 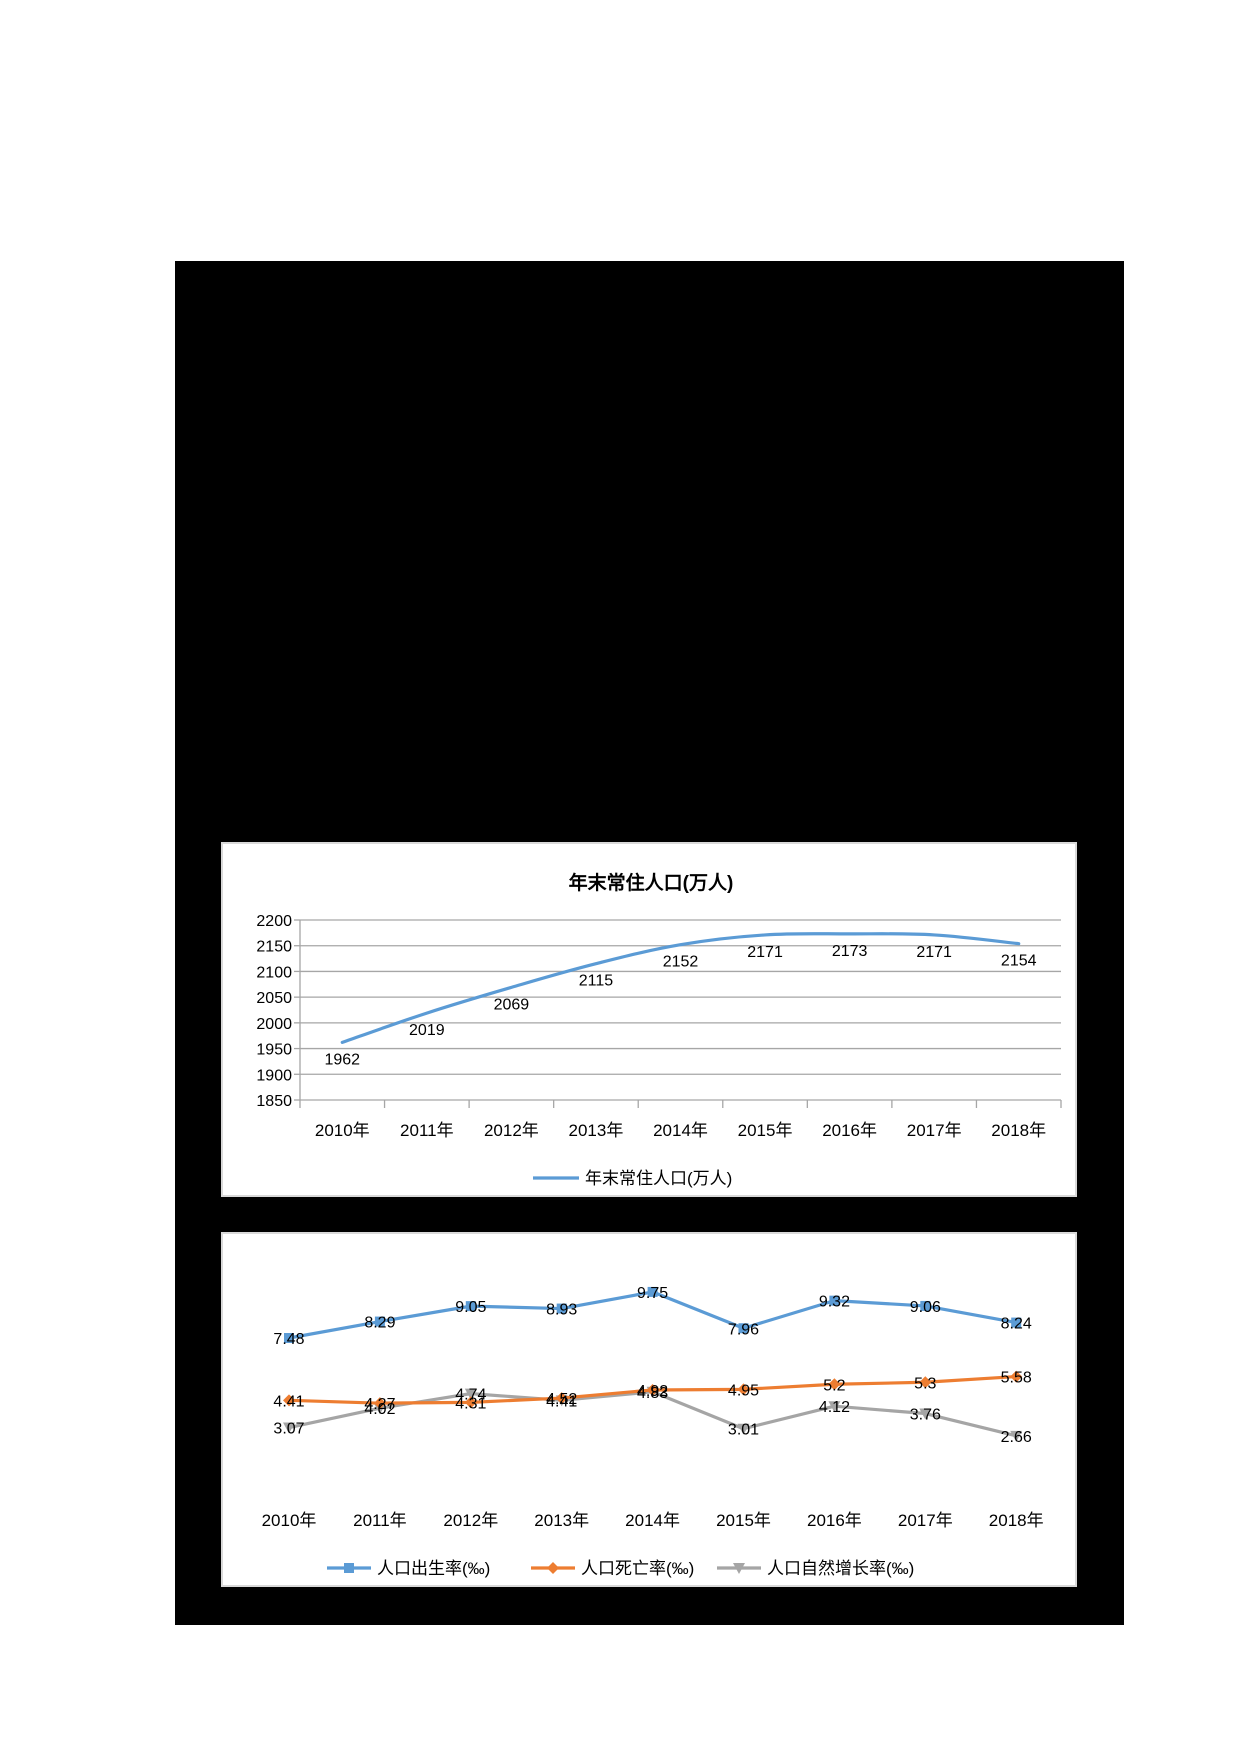 What do you see at coordinates (681, 962) in the screenshot?
I see `data-label: 2152` at bounding box center [681, 962].